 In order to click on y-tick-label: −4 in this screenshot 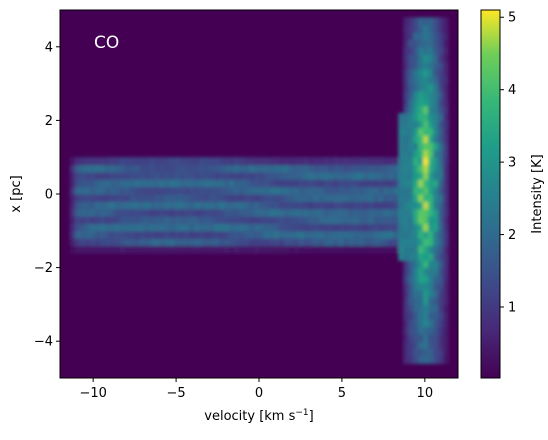, I will do `click(43, 342)`.